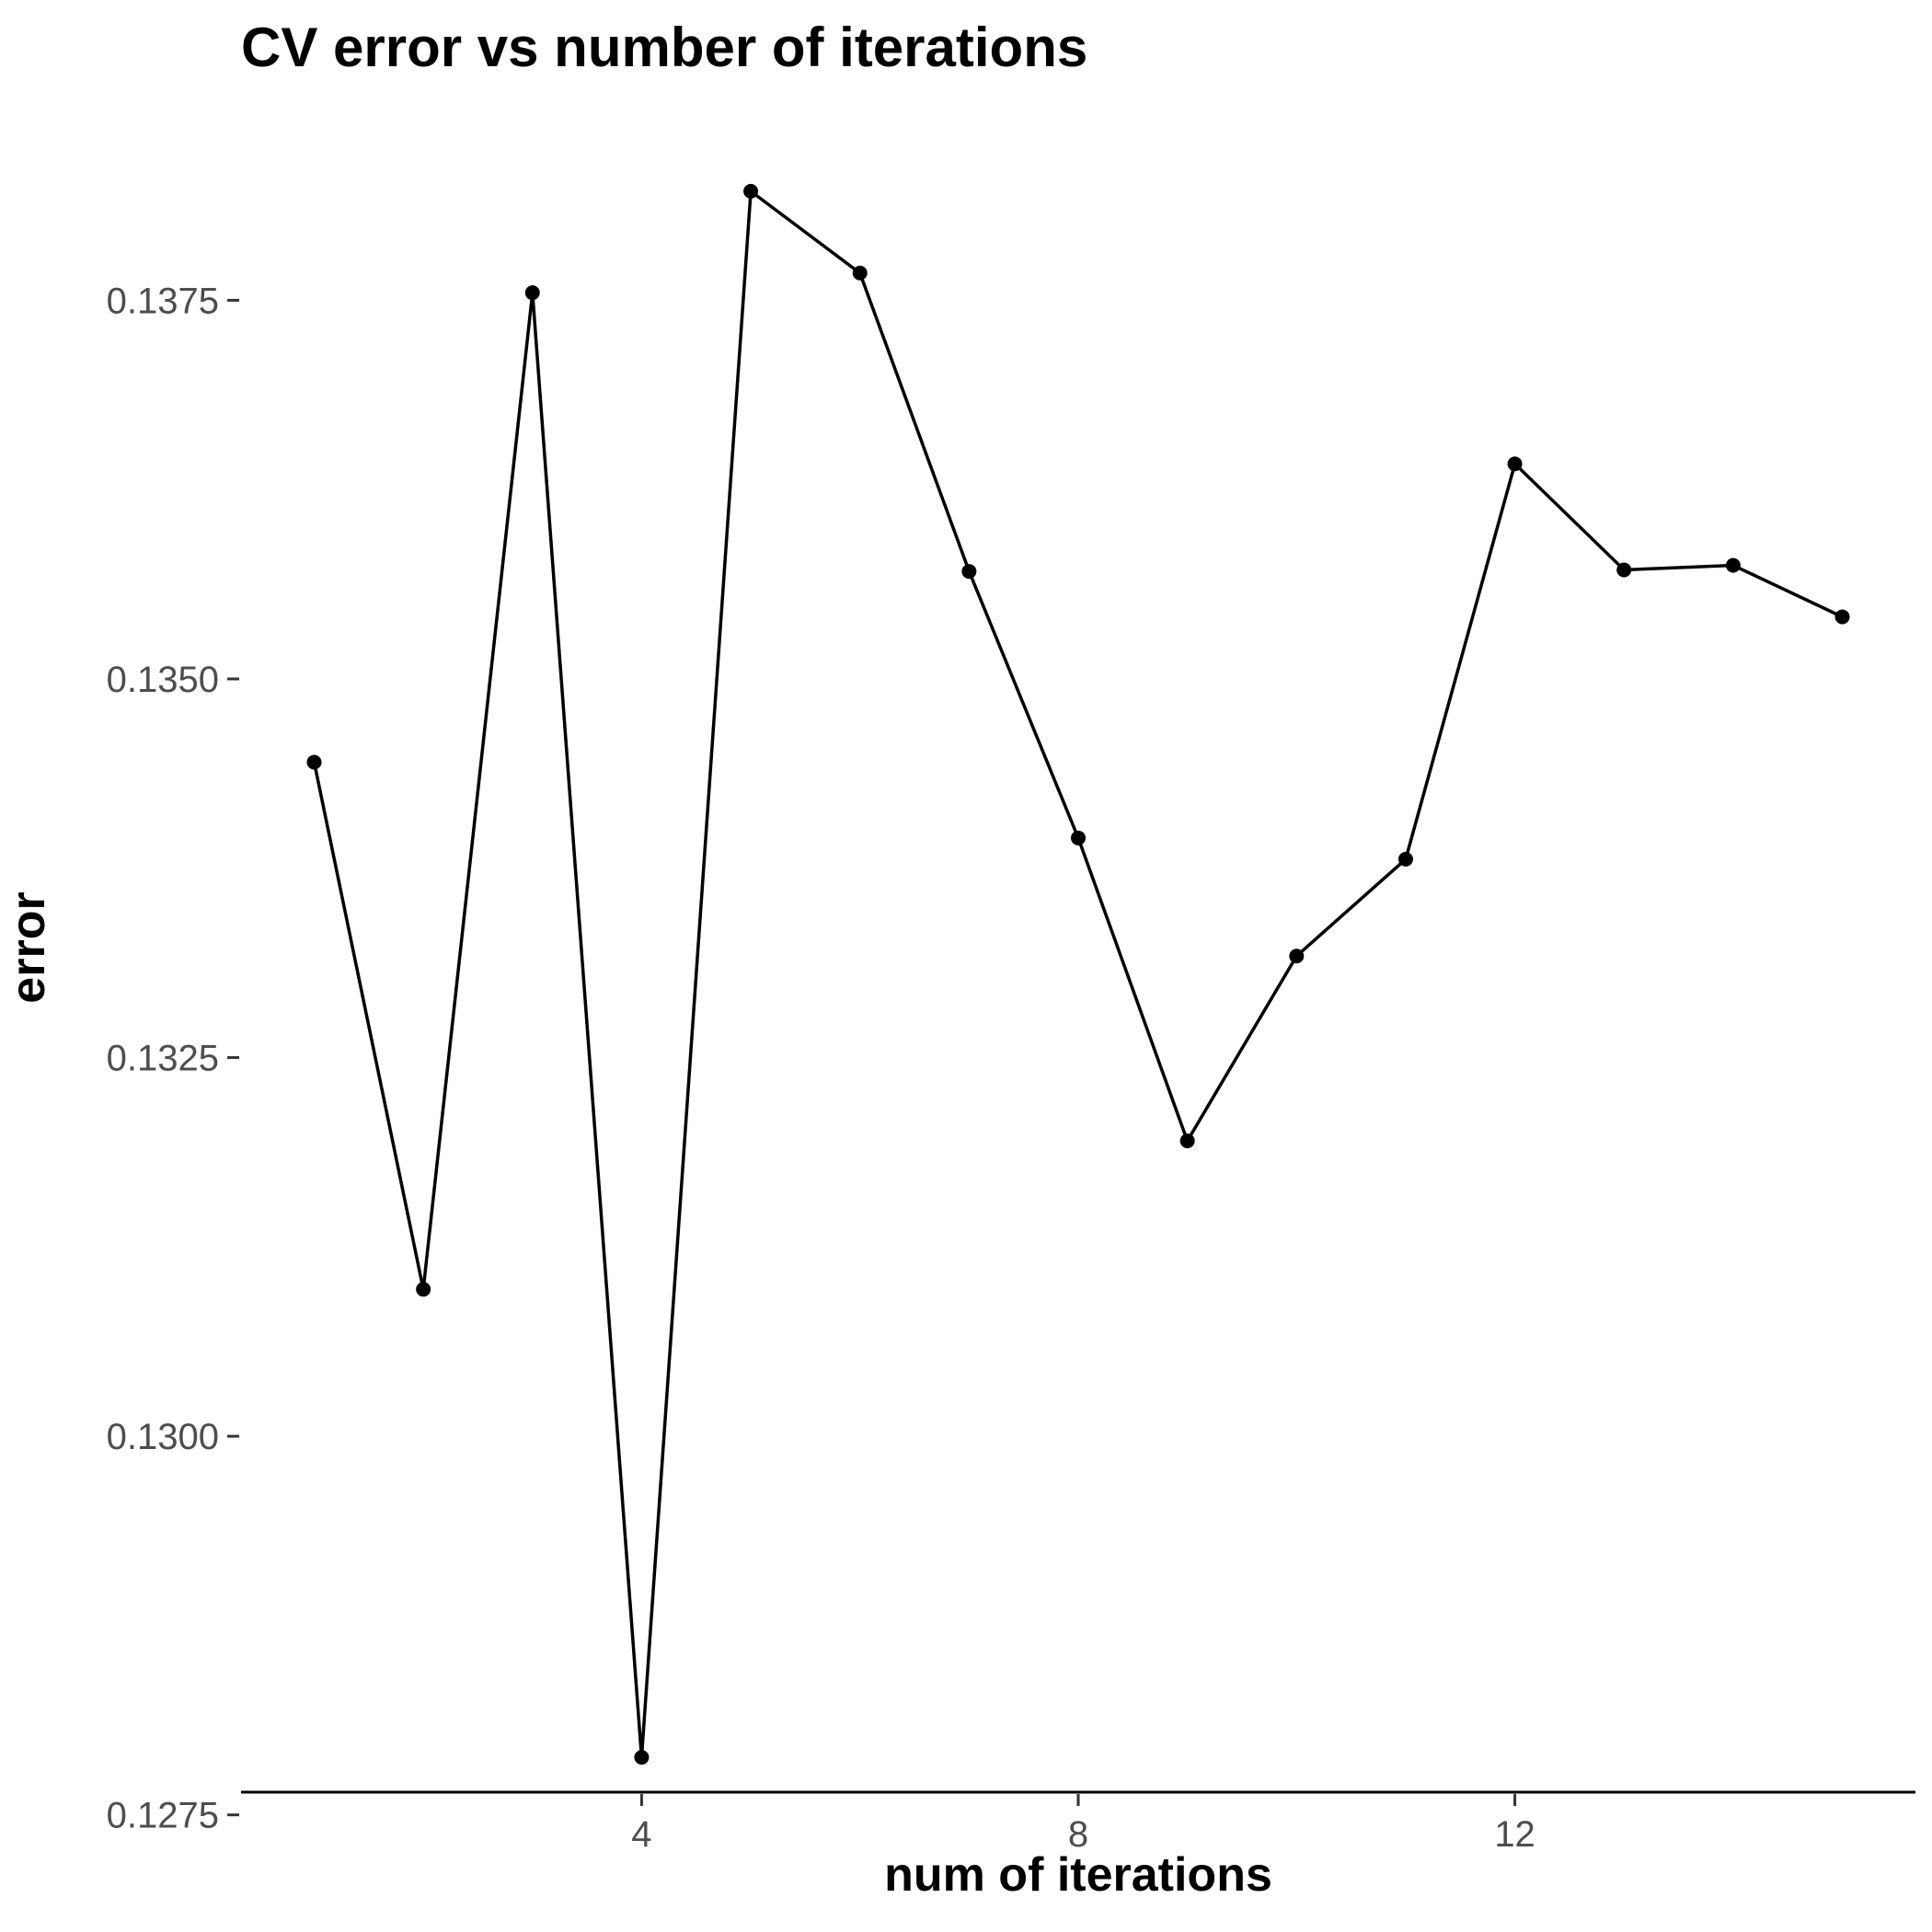 This screenshot has width=1932, height=1932. I want to click on y-tick-label: 0.1300, so click(163, 1437).